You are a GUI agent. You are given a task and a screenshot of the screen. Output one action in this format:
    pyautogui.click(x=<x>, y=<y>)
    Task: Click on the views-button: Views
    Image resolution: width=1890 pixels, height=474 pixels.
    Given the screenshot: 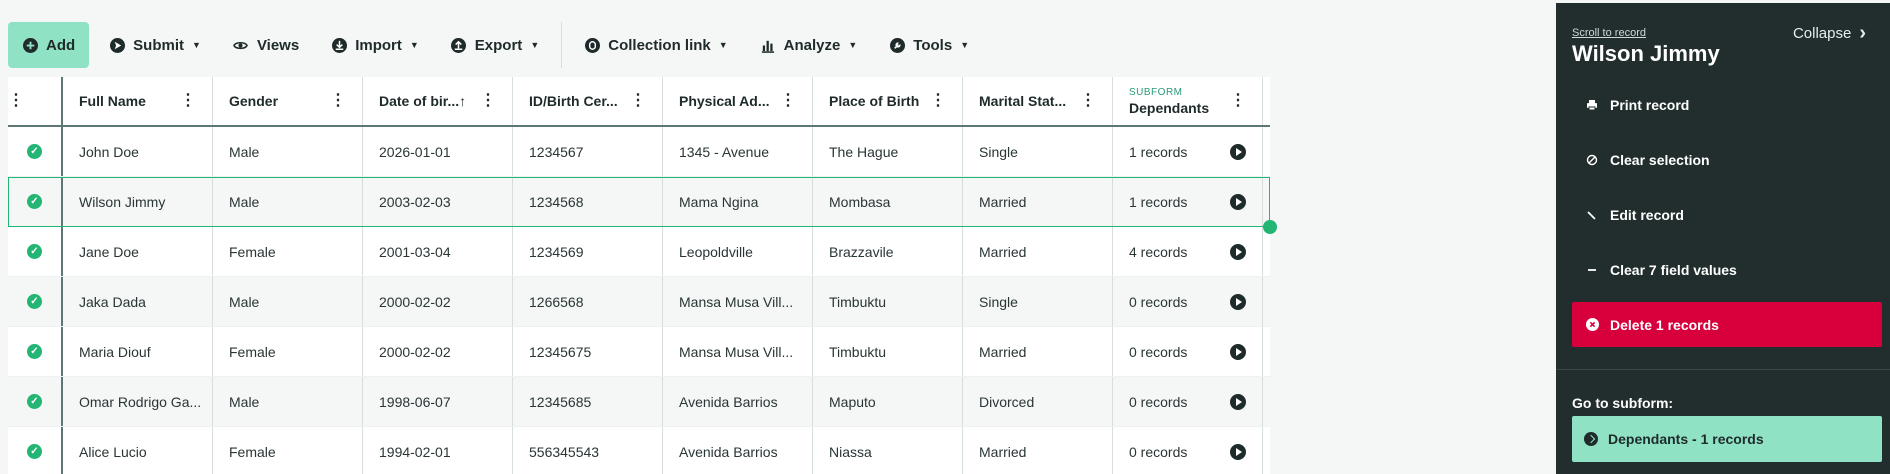 What is the action you would take?
    pyautogui.click(x=266, y=45)
    